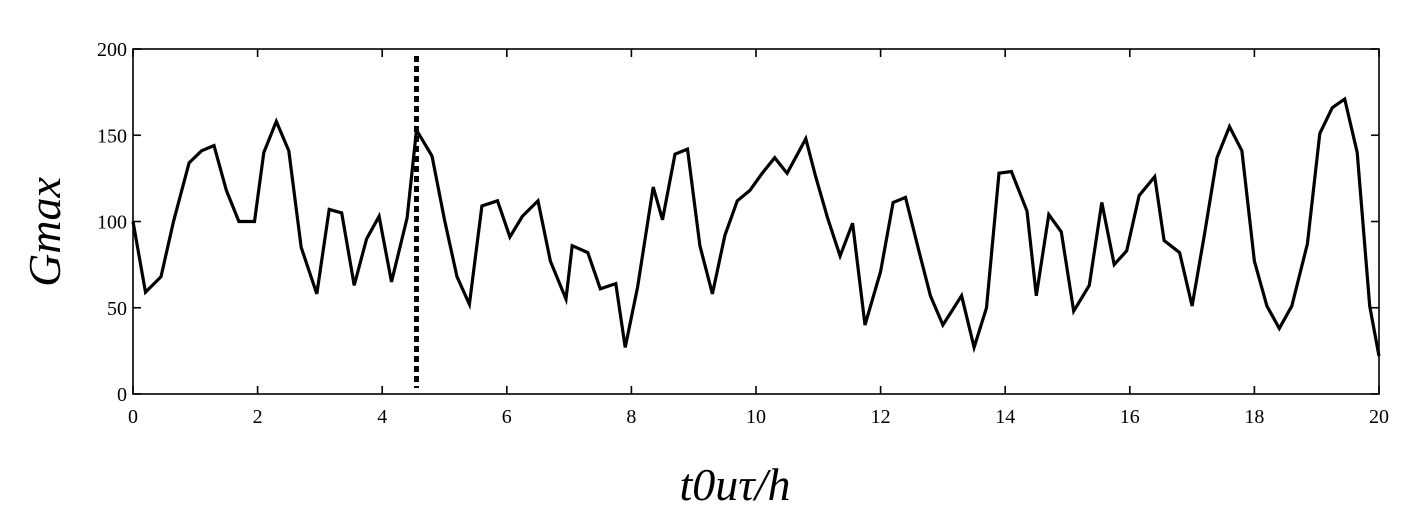  What do you see at coordinates (1005, 417) in the screenshot?
I see `x-tick-label: 14` at bounding box center [1005, 417].